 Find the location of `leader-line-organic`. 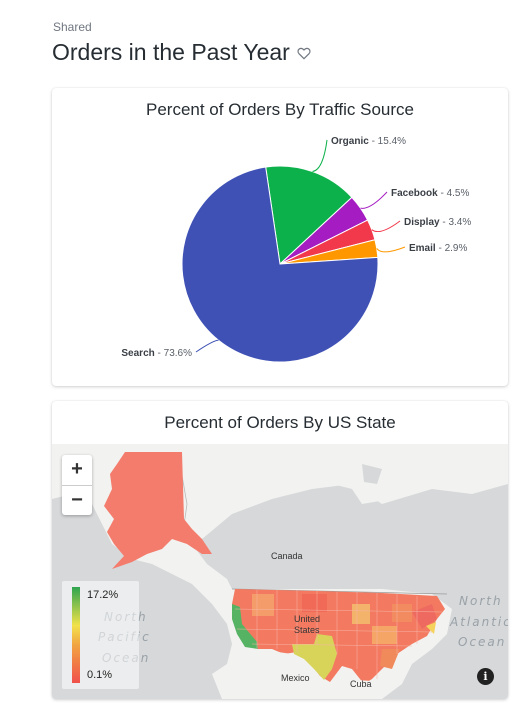

leader-line-organic is located at coordinates (320, 156).